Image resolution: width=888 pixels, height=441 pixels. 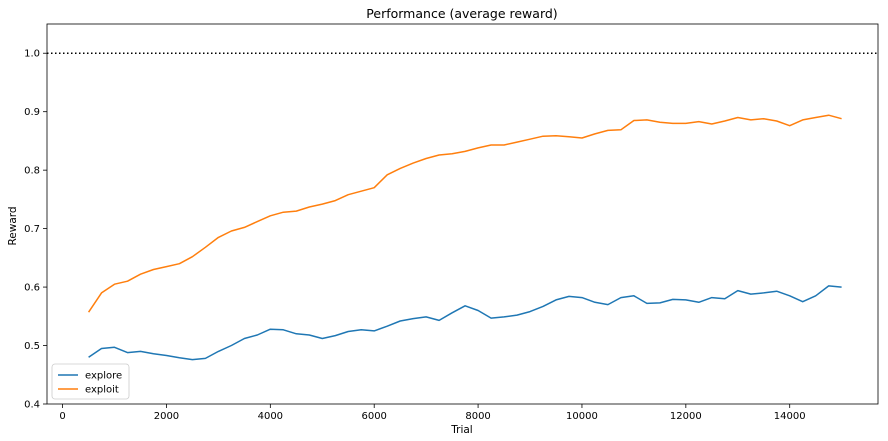 I want to click on y-tick-label: 0.5, so click(x=32, y=346).